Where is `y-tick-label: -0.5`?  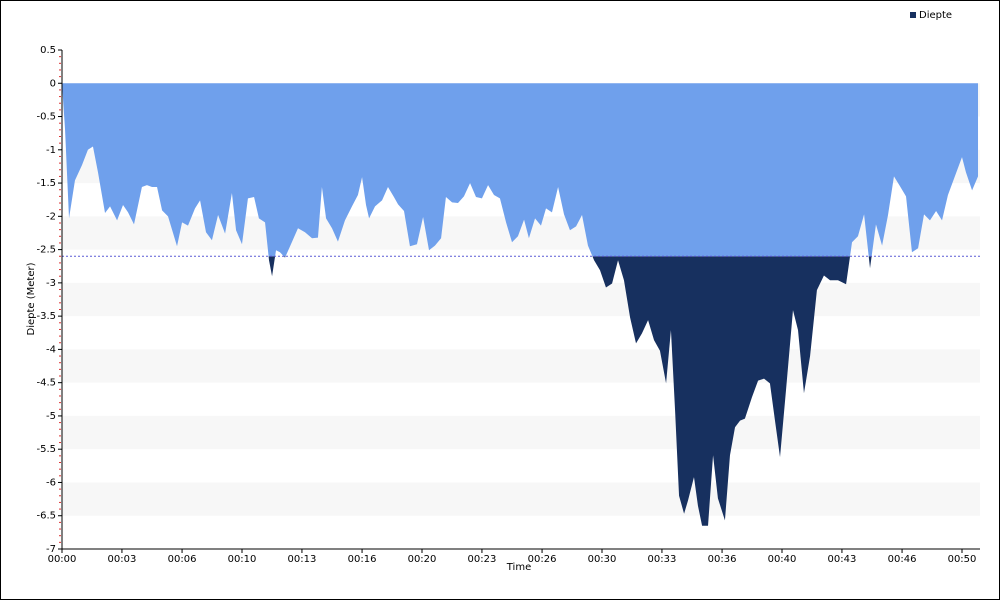 y-tick-label: -0.5 is located at coordinates (46, 117).